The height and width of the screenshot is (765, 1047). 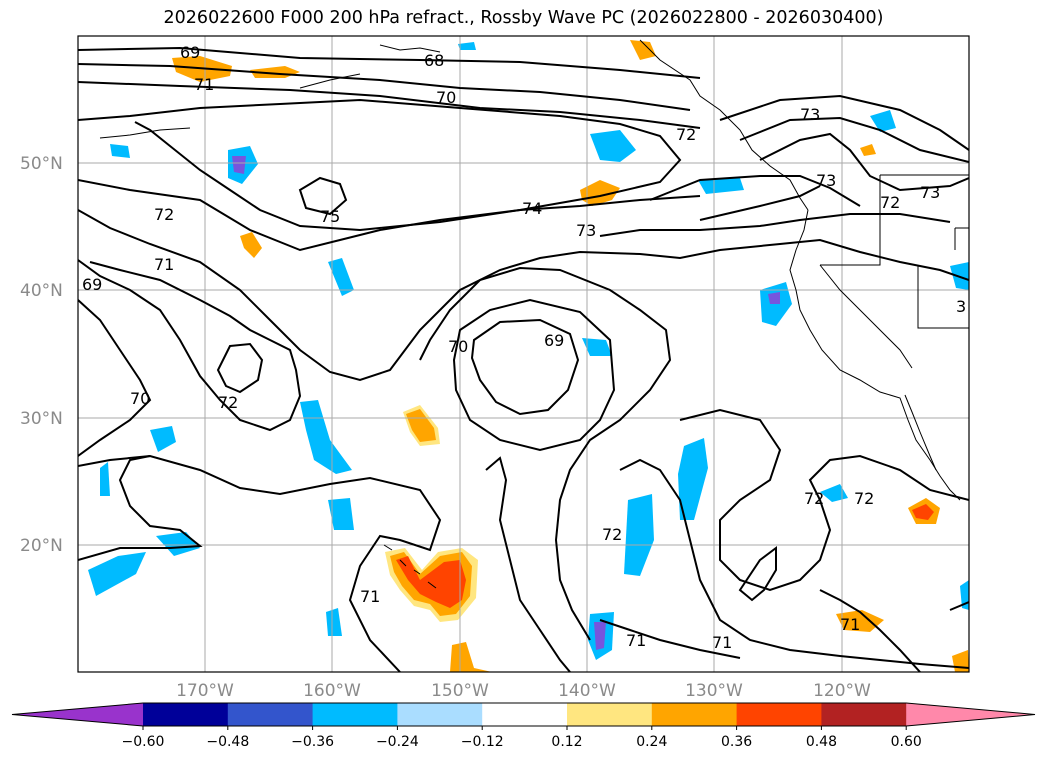 I want to click on colorbar-tick-label: −0.36, so click(x=312, y=742).